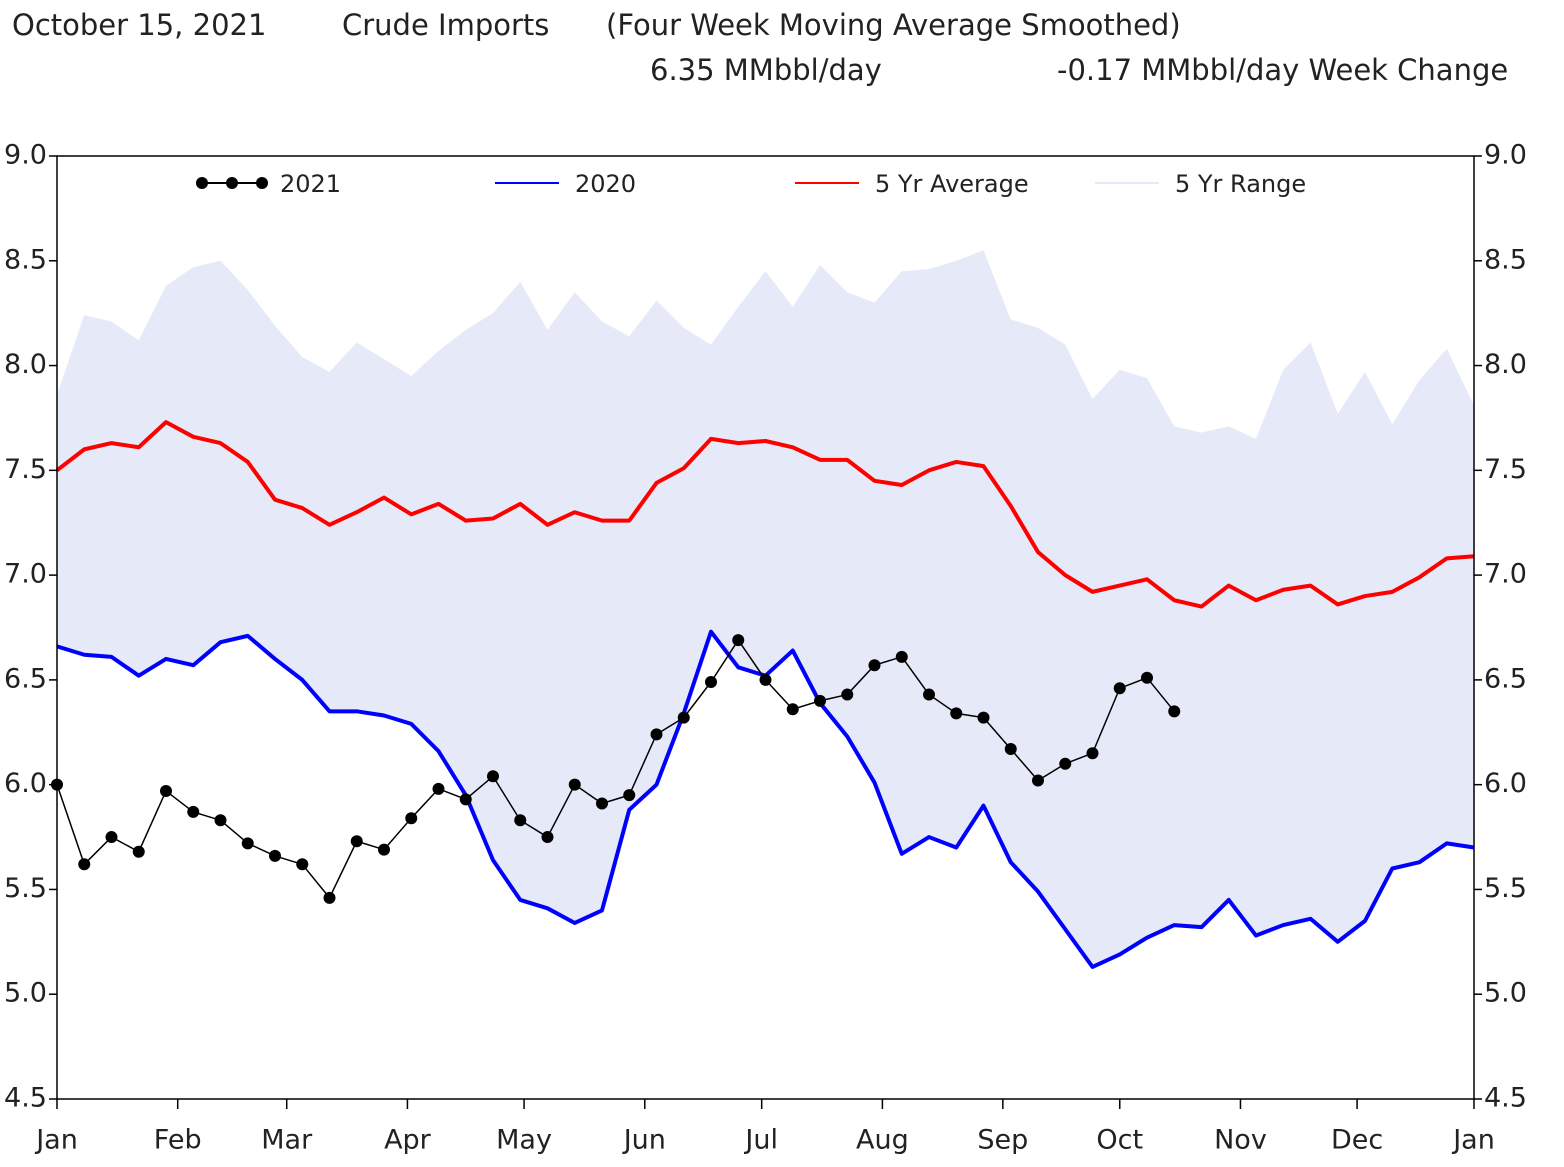 This screenshot has height=1167, width=1564. I want to click on subtitle: (Four Week Moving Average Smoothed), so click(893, 25).